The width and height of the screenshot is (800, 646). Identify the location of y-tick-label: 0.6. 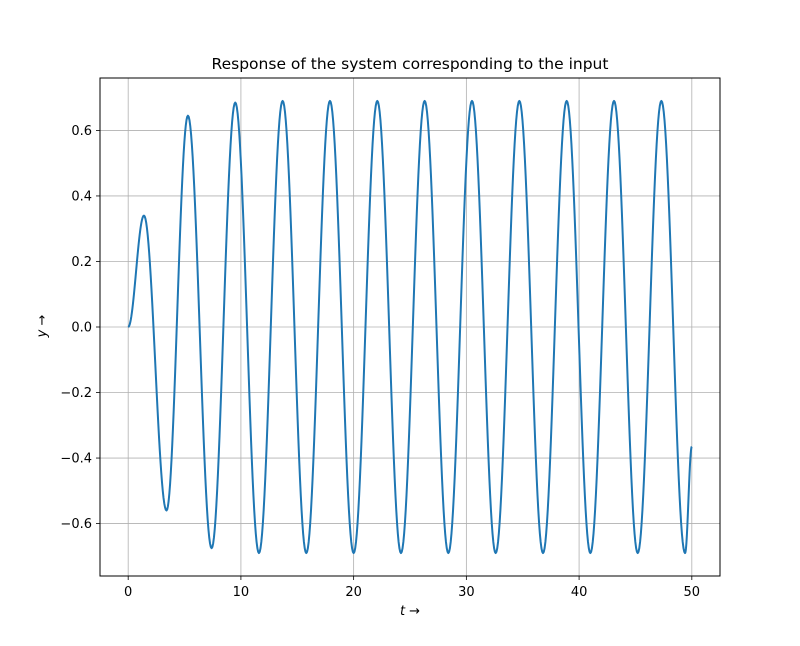
(81, 131).